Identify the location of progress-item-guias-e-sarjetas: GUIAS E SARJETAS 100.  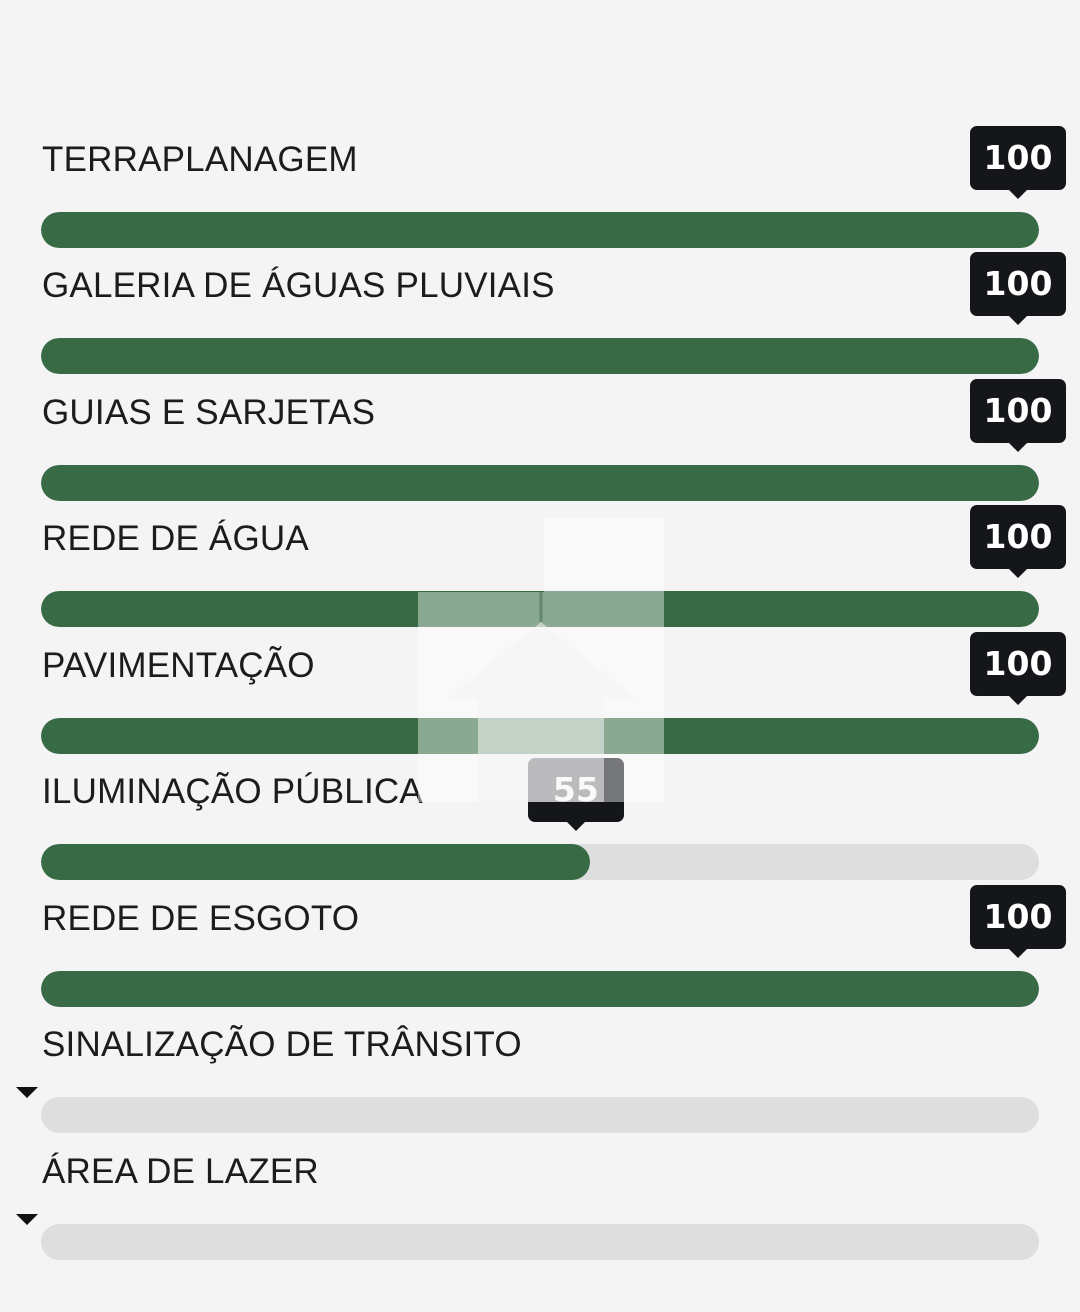
(540, 442).